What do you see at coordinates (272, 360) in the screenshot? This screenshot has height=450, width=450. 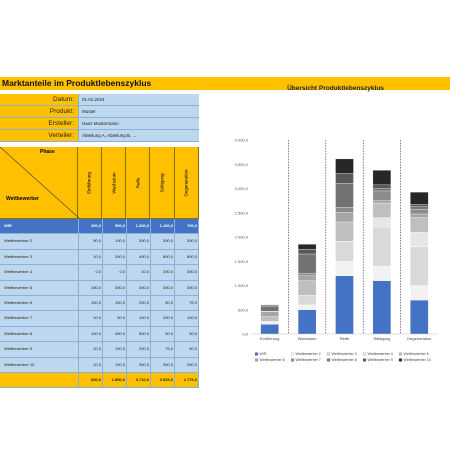 I see `legend-label: Wettbewerber 6` at bounding box center [272, 360].